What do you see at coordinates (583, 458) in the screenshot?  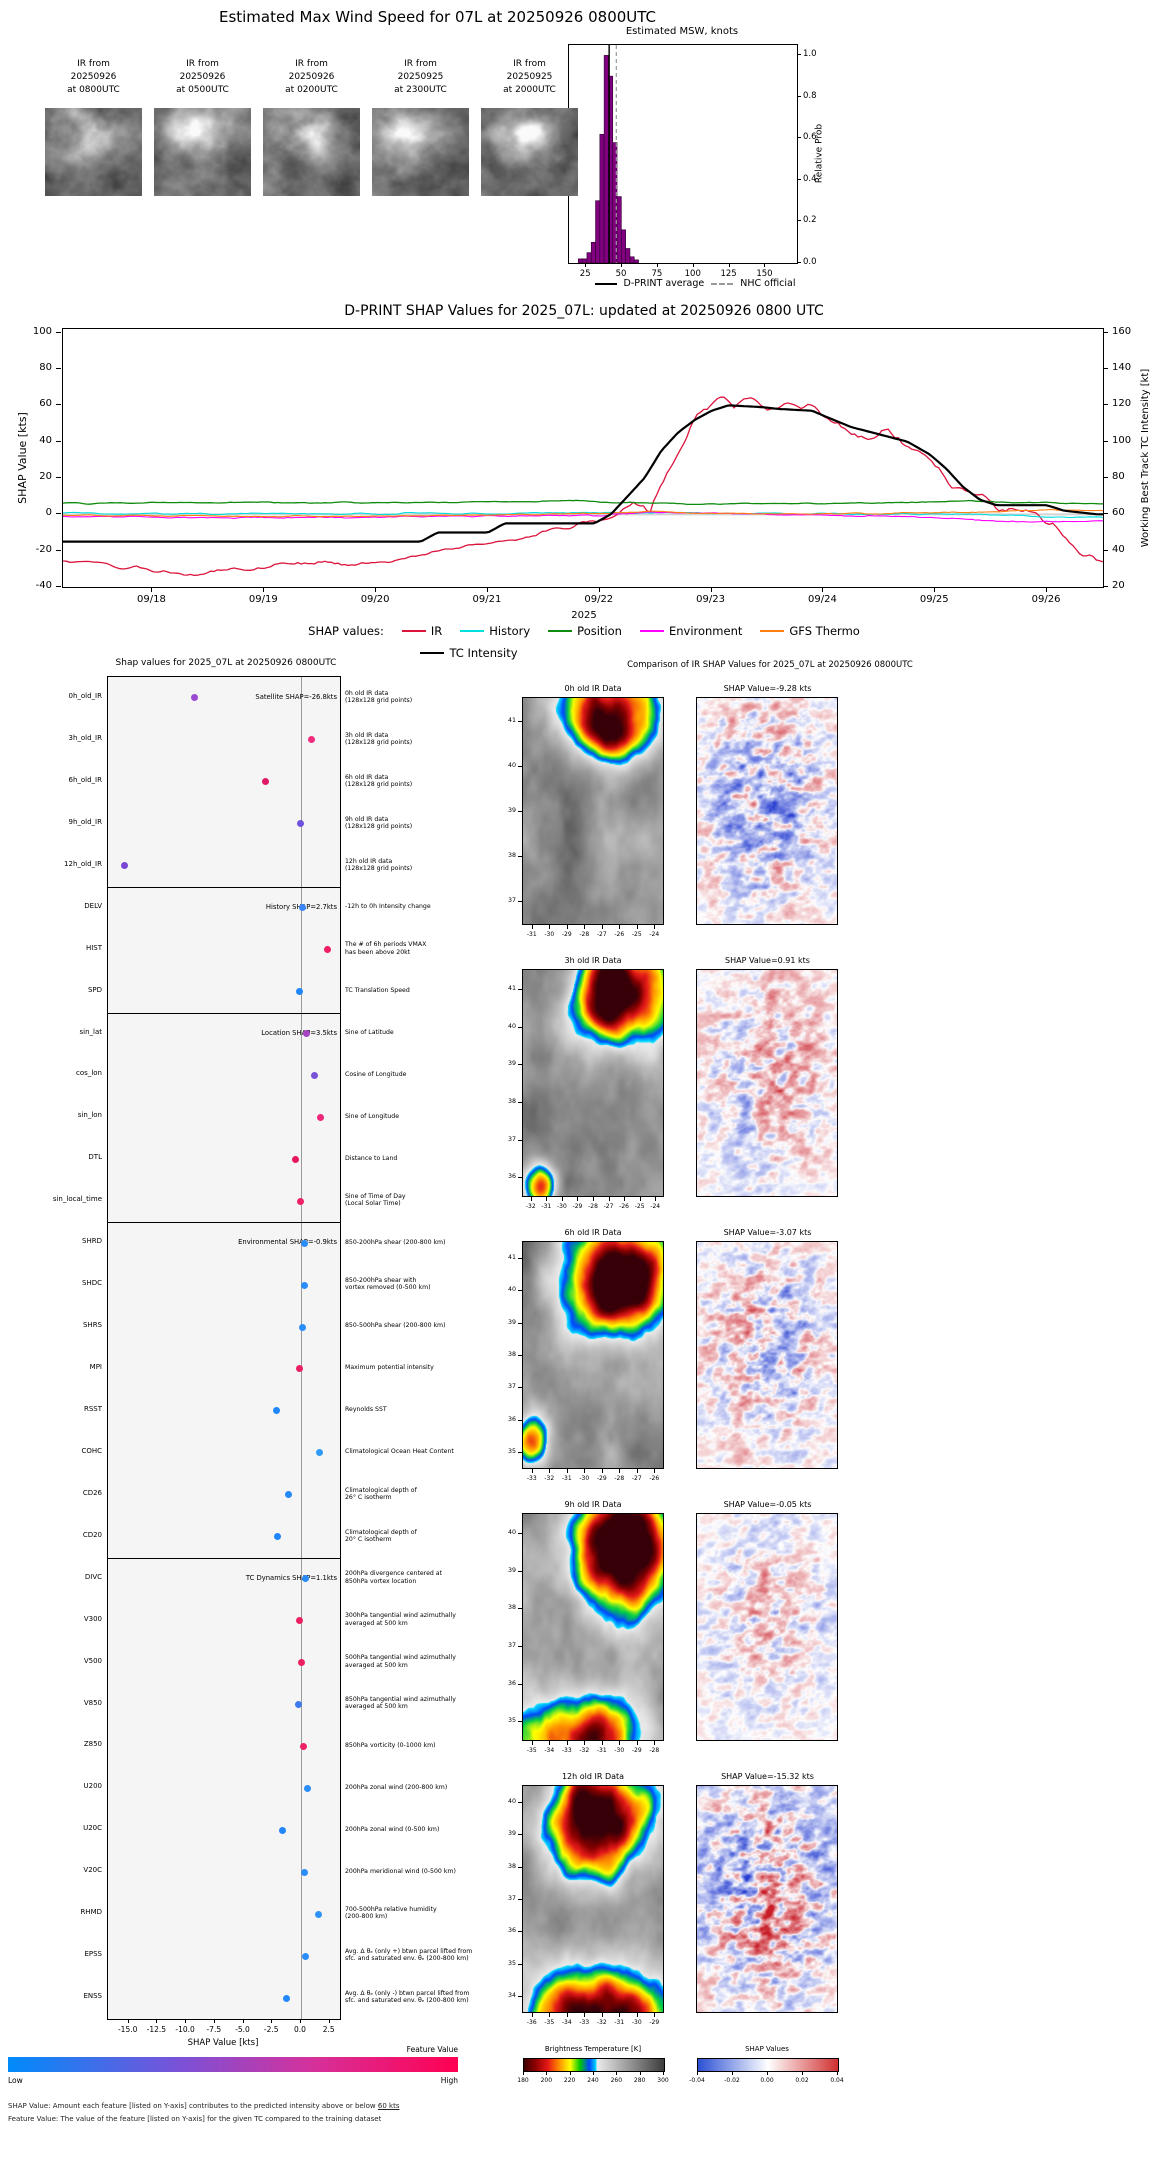 I see `timeseries-plot` at bounding box center [583, 458].